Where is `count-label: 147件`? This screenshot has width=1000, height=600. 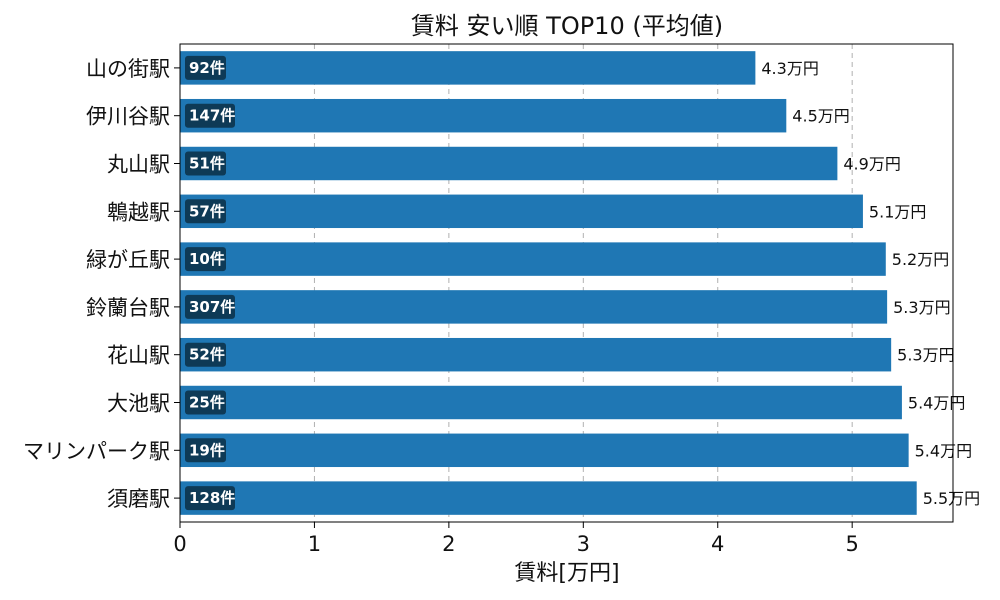 count-label: 147件 is located at coordinates (212, 116).